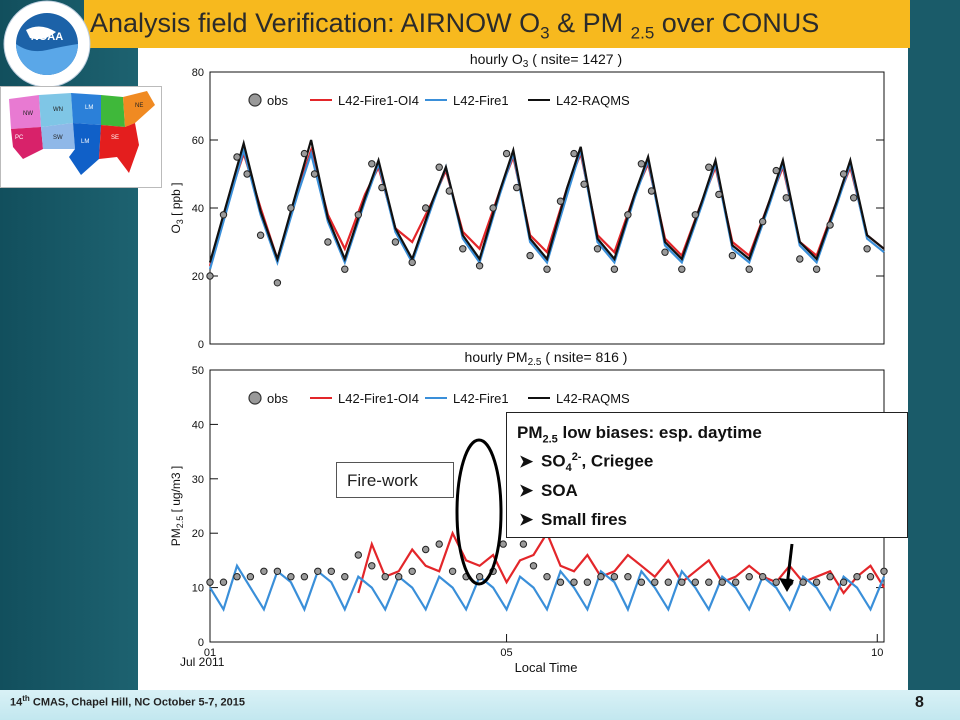 This screenshot has height=720, width=960. I want to click on map-label: NW, so click(28, 114).